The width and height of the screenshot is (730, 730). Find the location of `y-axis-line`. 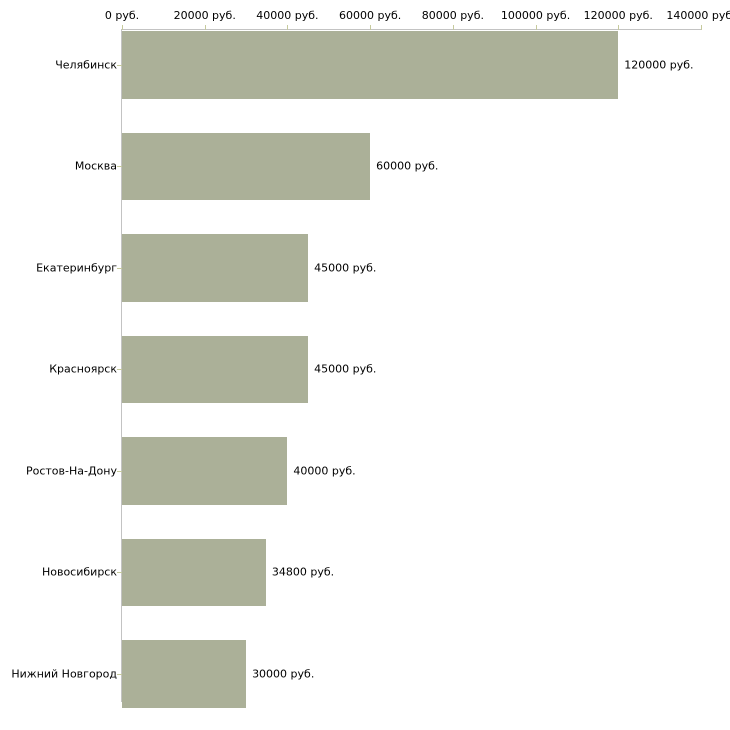

y-axis-line is located at coordinates (121, 365).